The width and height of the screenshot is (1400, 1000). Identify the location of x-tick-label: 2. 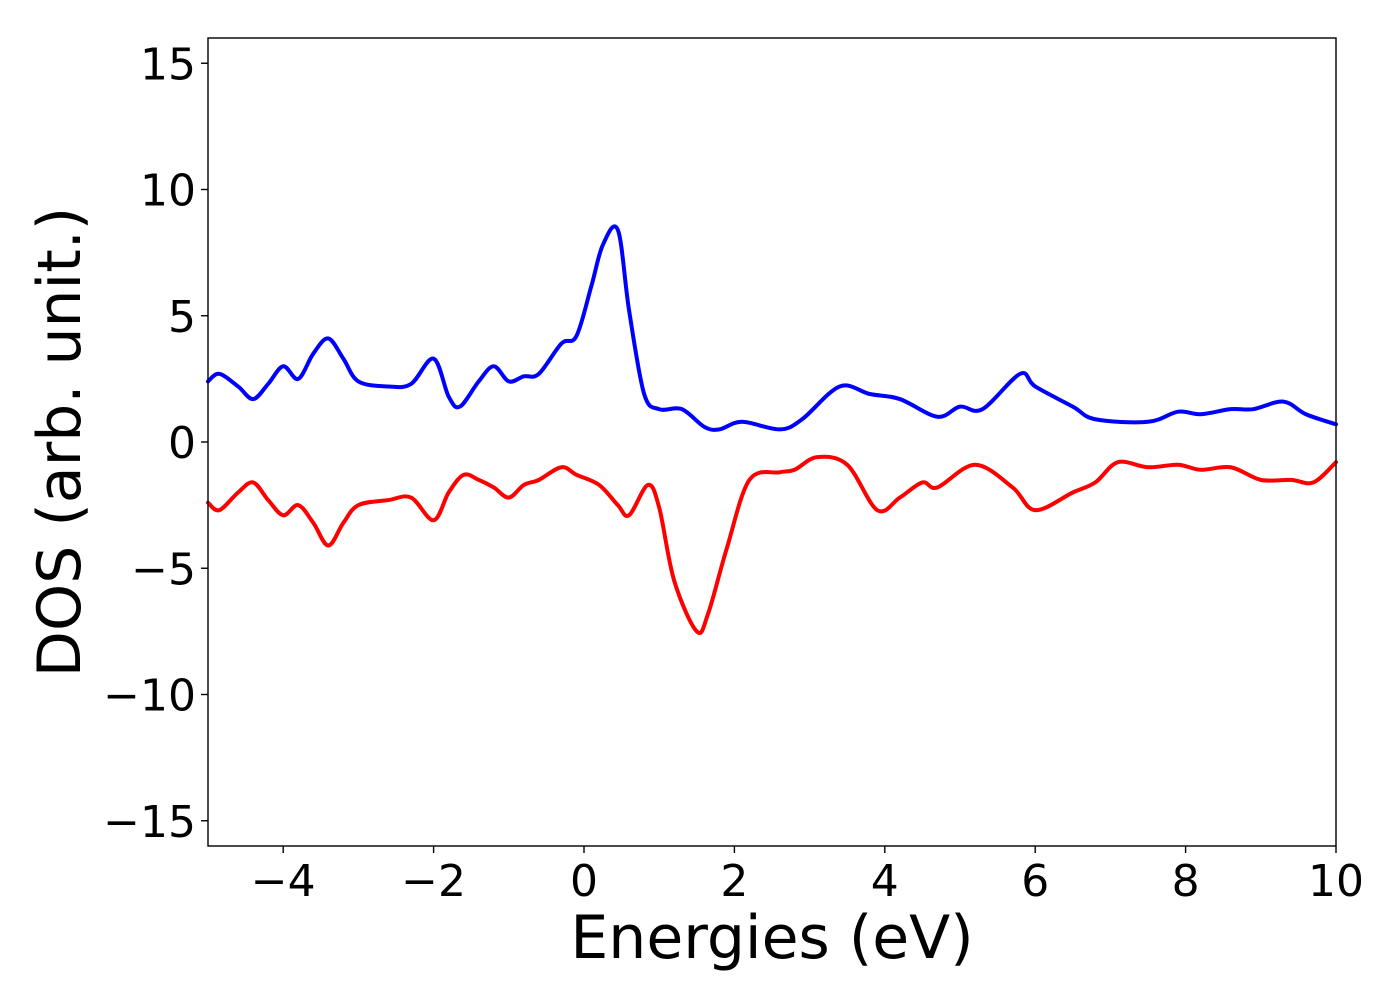
(734, 881).